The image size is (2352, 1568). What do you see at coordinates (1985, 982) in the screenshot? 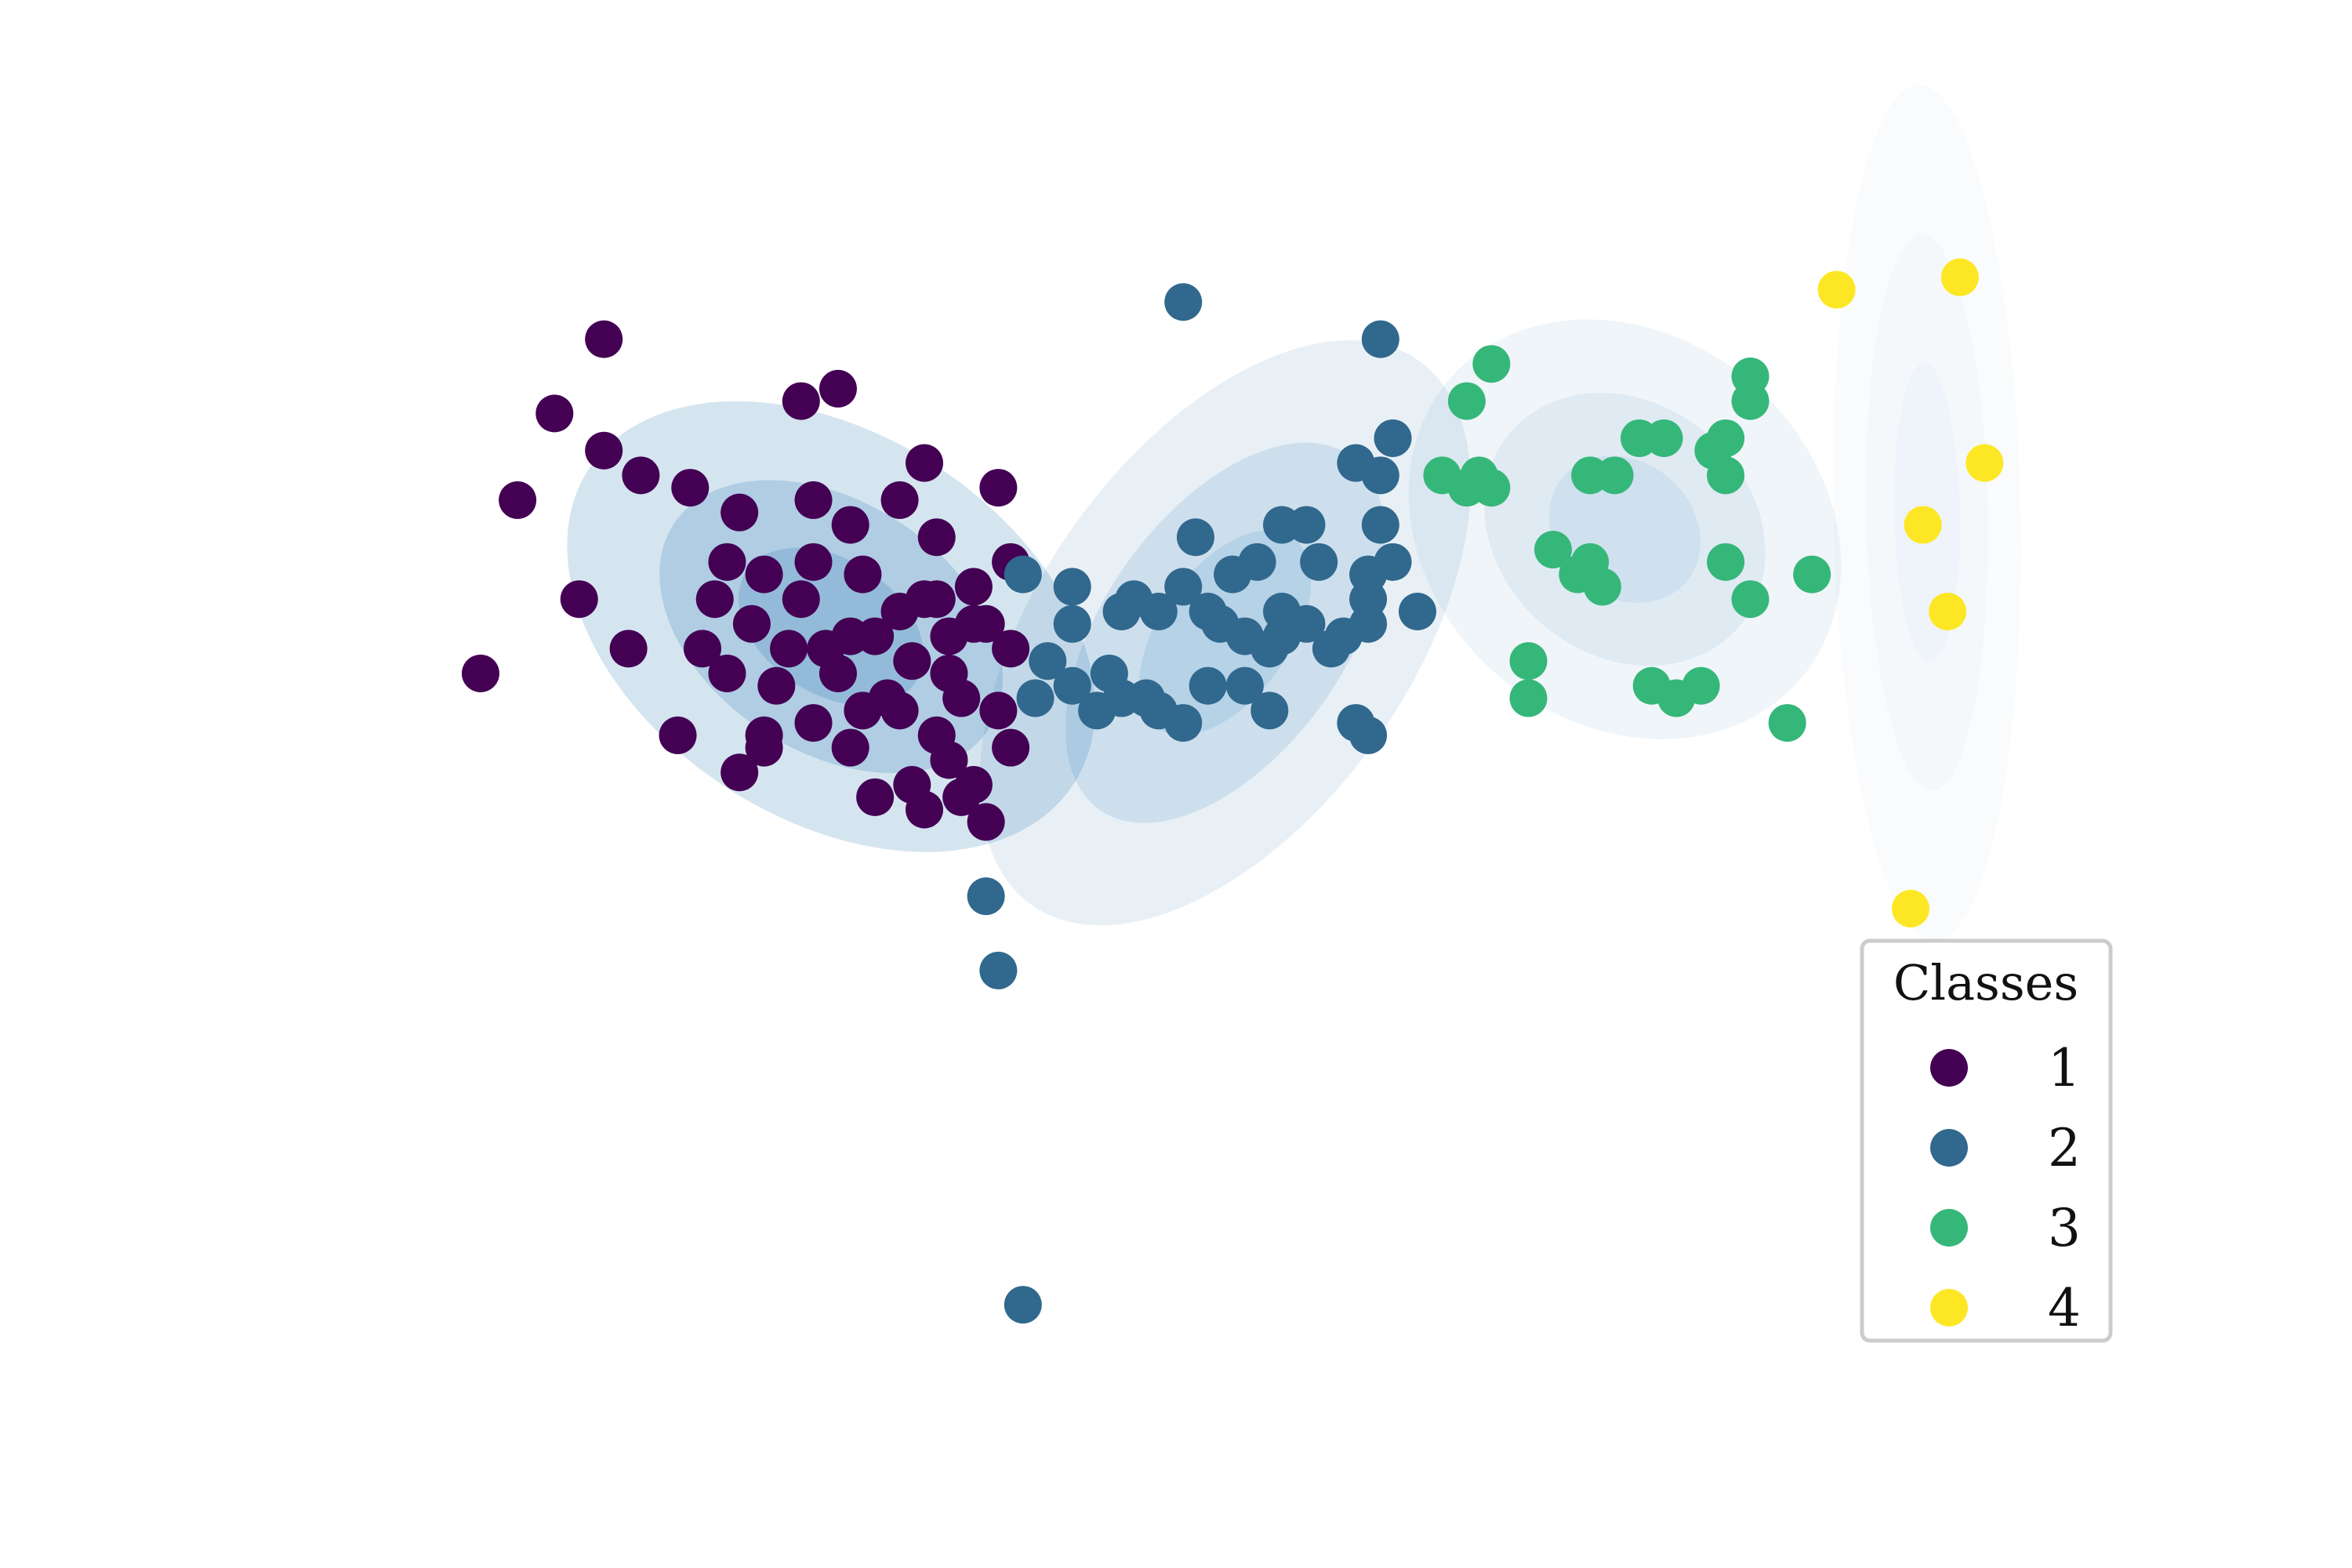
I see `legend-title: Classes` at bounding box center [1985, 982].